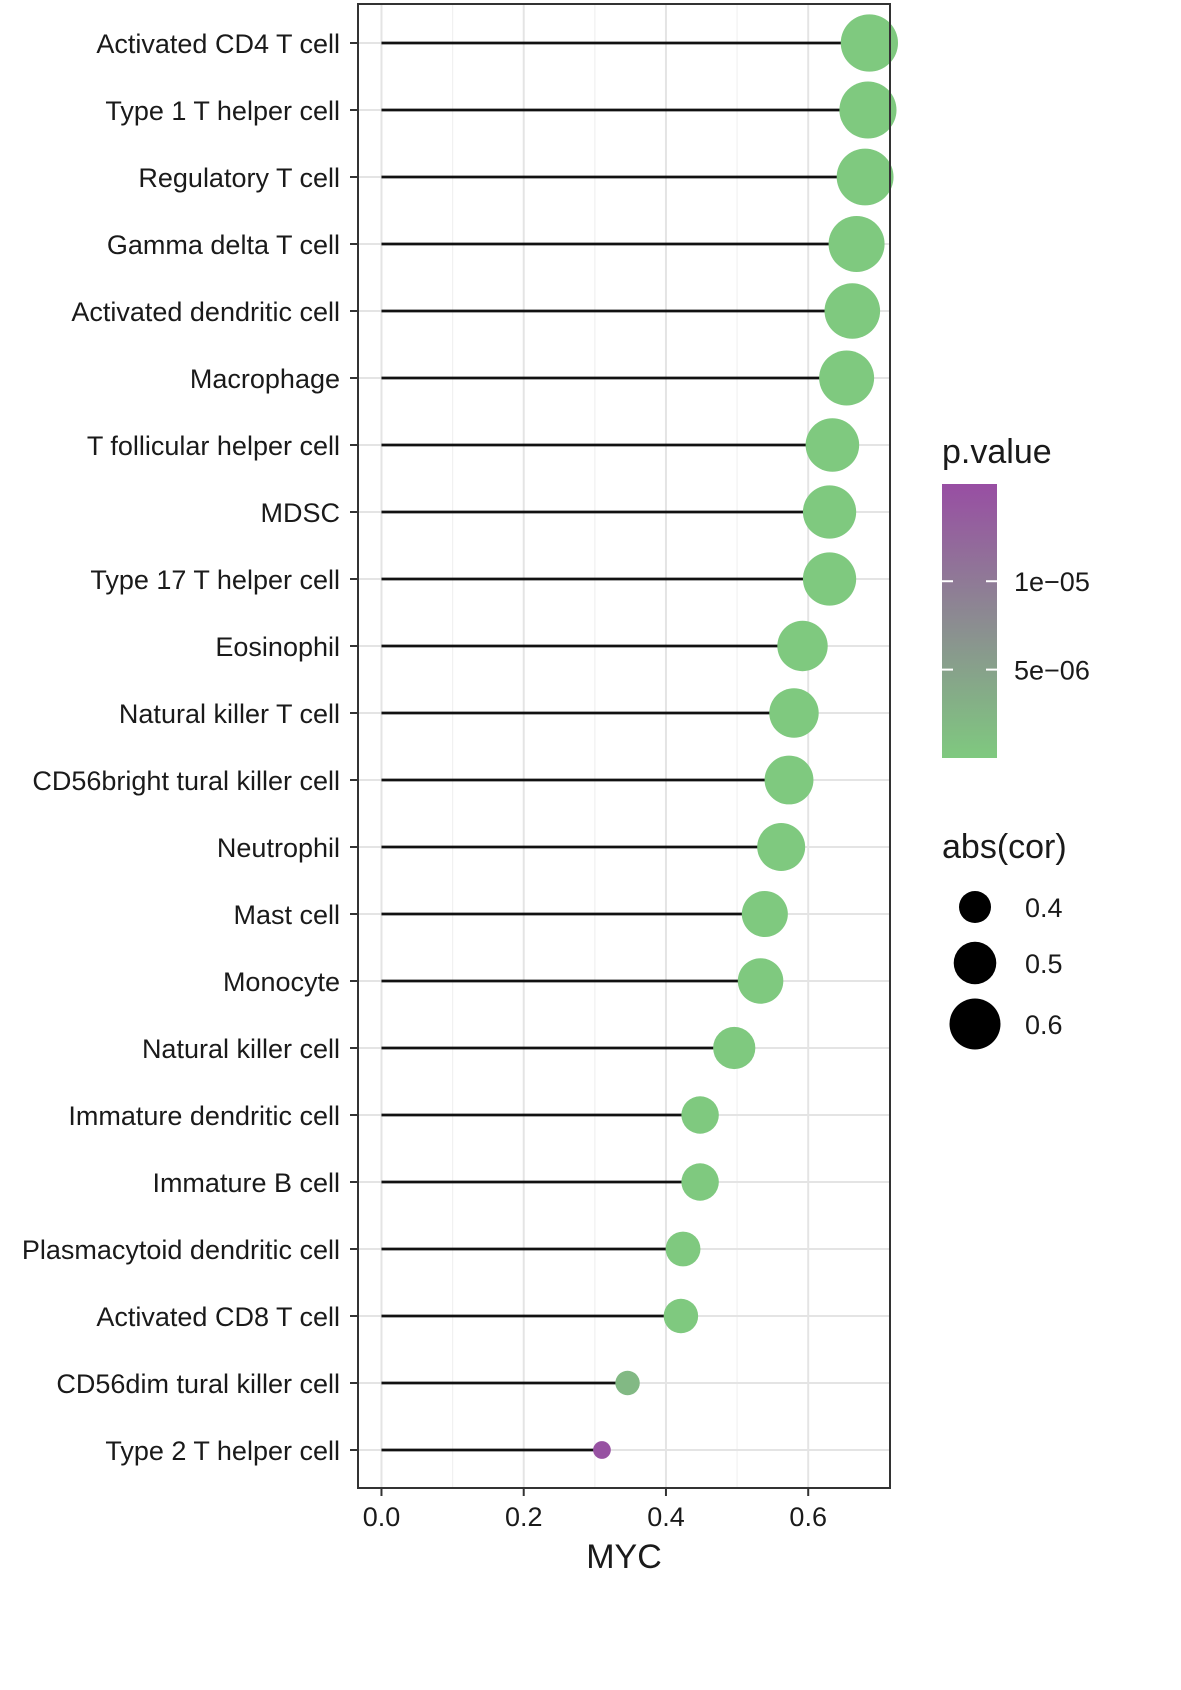 This screenshot has height=1690, width=1181. Describe the element at coordinates (229, 714) in the screenshot. I see `y-tick-label: Natural killer T cell` at that location.